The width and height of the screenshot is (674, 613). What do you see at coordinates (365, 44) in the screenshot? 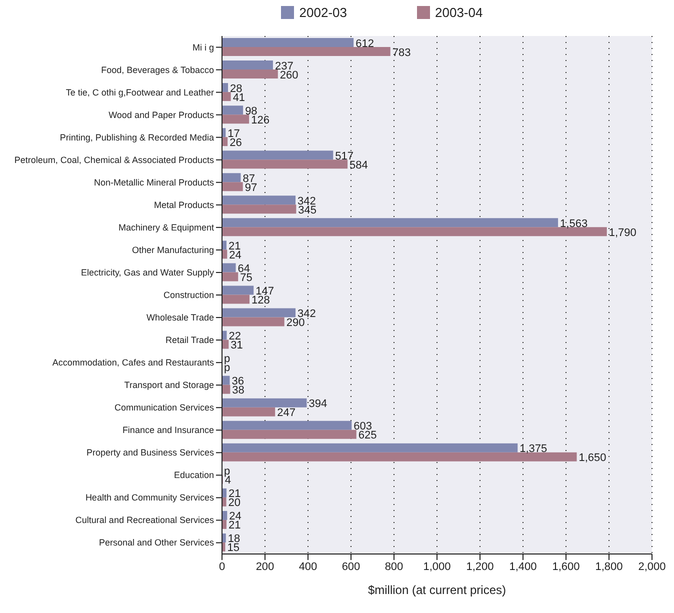
I see `data-label: 612` at bounding box center [365, 44].